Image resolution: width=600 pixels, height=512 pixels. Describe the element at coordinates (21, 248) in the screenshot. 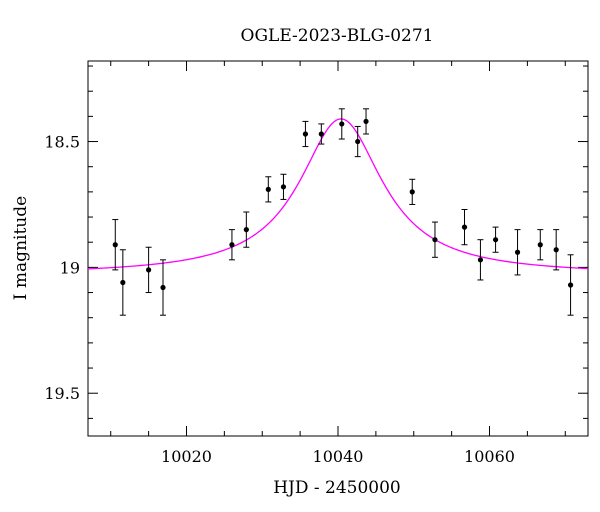

I see `y-axis-label: I magnitude` at that location.